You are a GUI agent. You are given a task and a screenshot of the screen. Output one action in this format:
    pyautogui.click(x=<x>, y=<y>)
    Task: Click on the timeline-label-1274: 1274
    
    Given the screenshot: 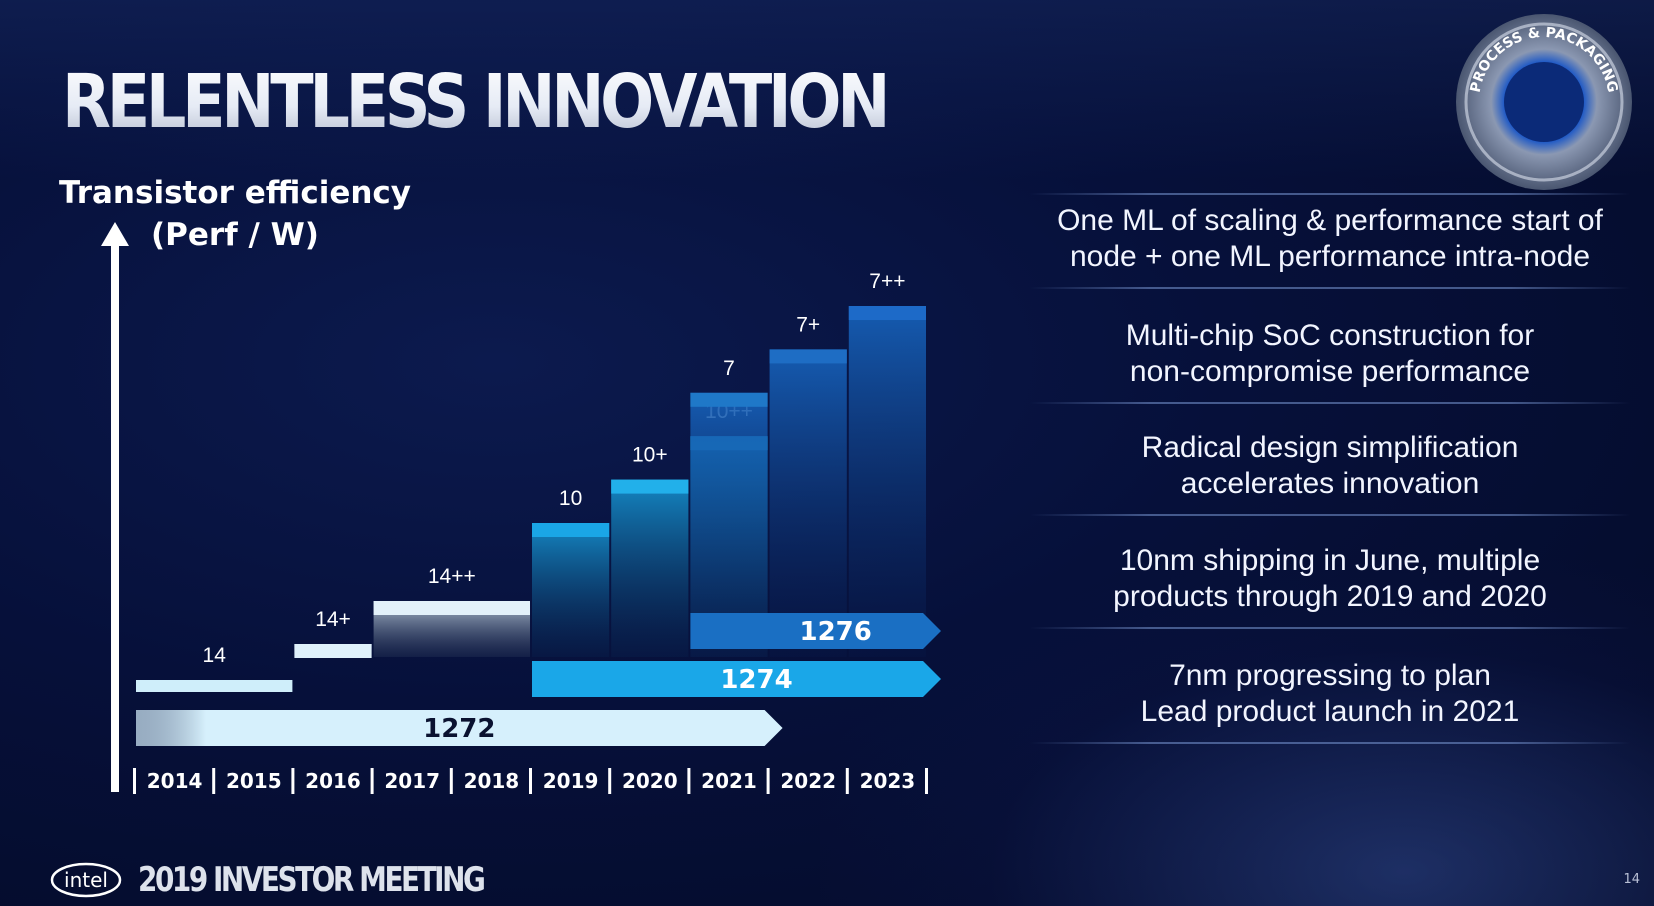 What is the action you would take?
    pyautogui.click(x=756, y=680)
    